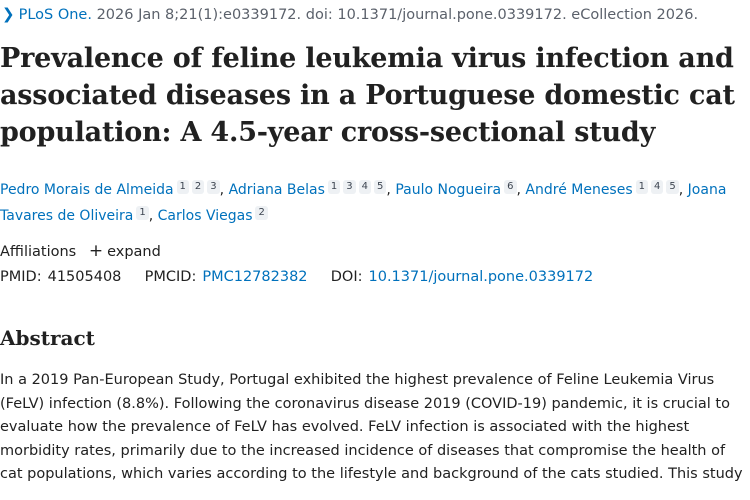 Image resolution: width=750 pixels, height=500 pixels. I want to click on pmid-label: PMID:, so click(21, 277).